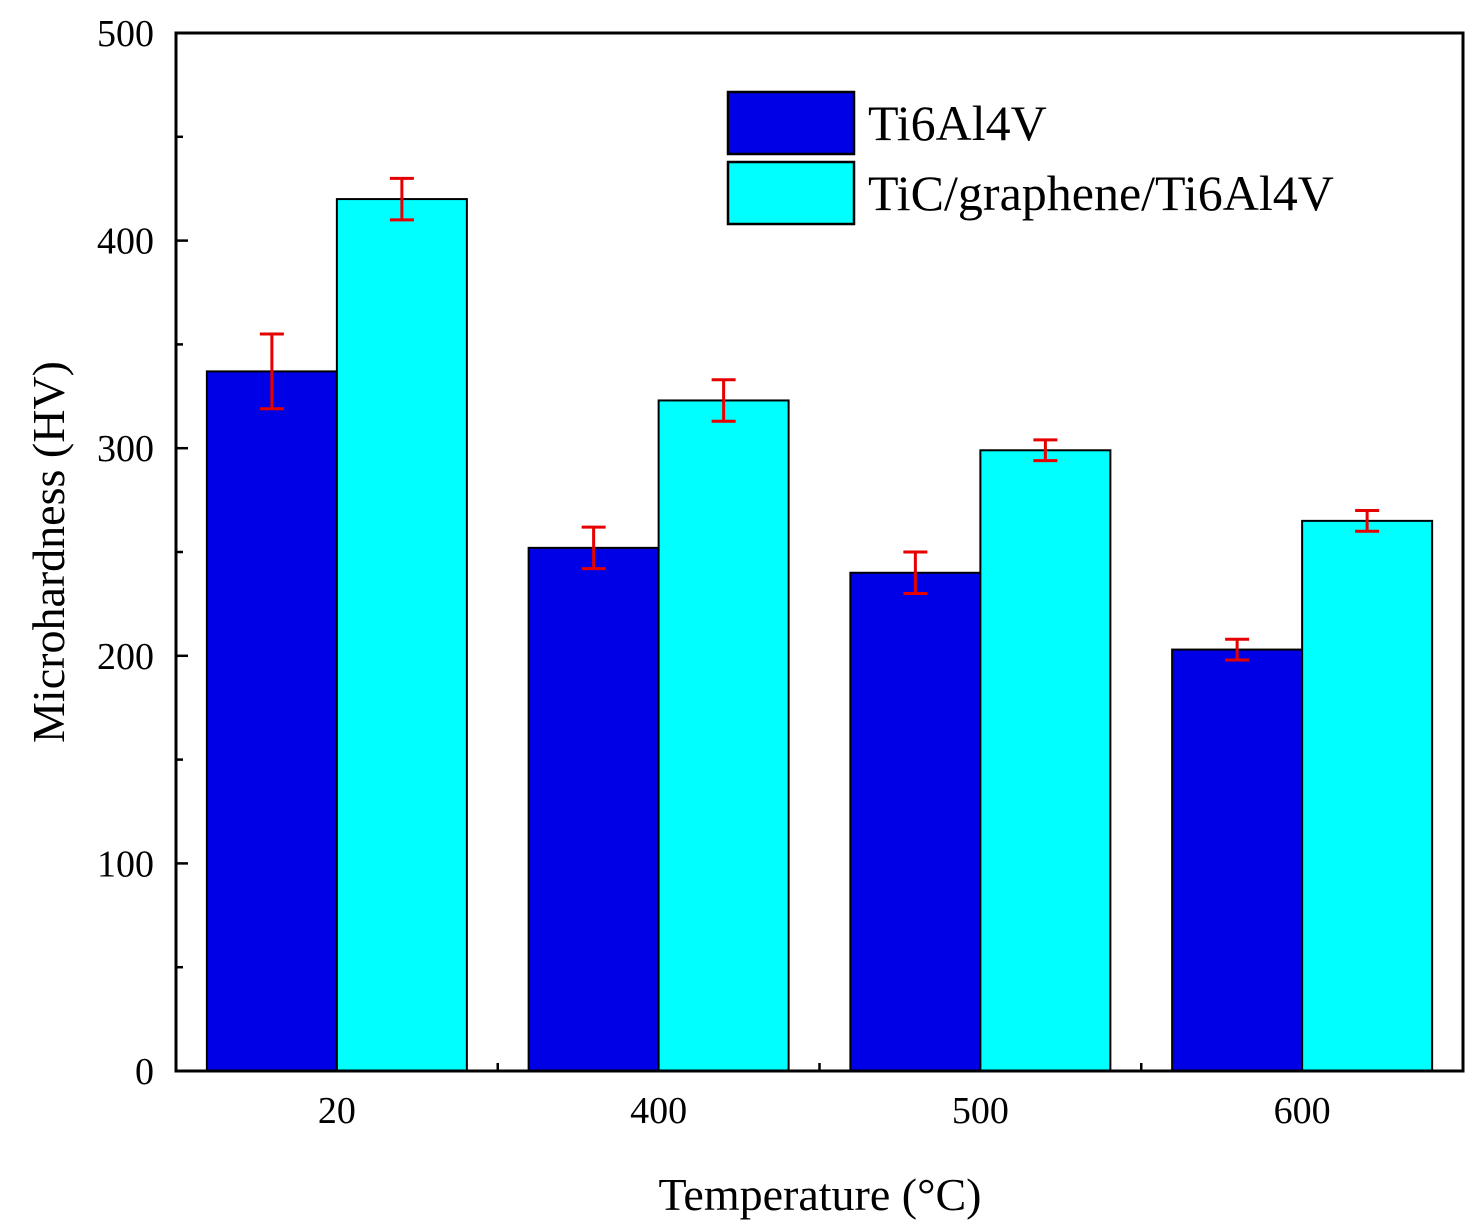  What do you see at coordinates (48, 552) in the screenshot?
I see `y-axis-title: Microhardness (HV)` at bounding box center [48, 552].